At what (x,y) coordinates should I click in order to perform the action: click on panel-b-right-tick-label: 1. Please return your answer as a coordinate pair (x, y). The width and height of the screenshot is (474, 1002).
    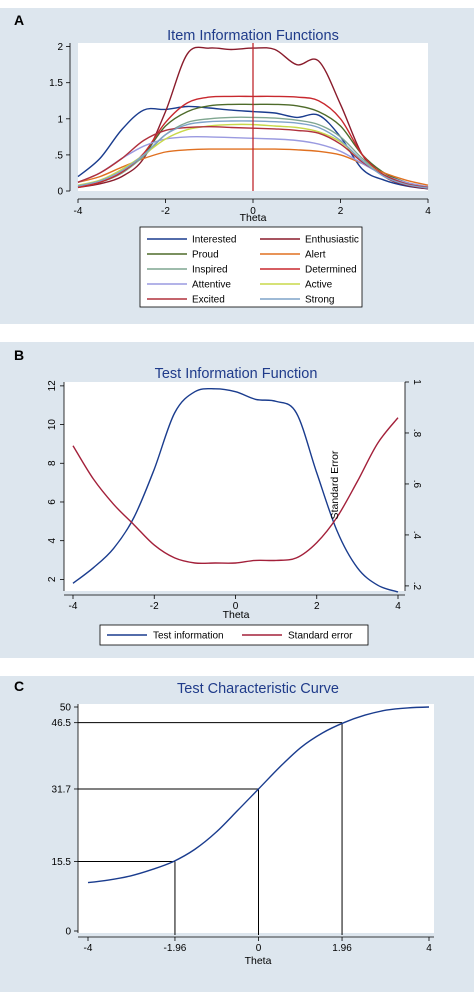
    Looking at the image, I should click on (416, 382).